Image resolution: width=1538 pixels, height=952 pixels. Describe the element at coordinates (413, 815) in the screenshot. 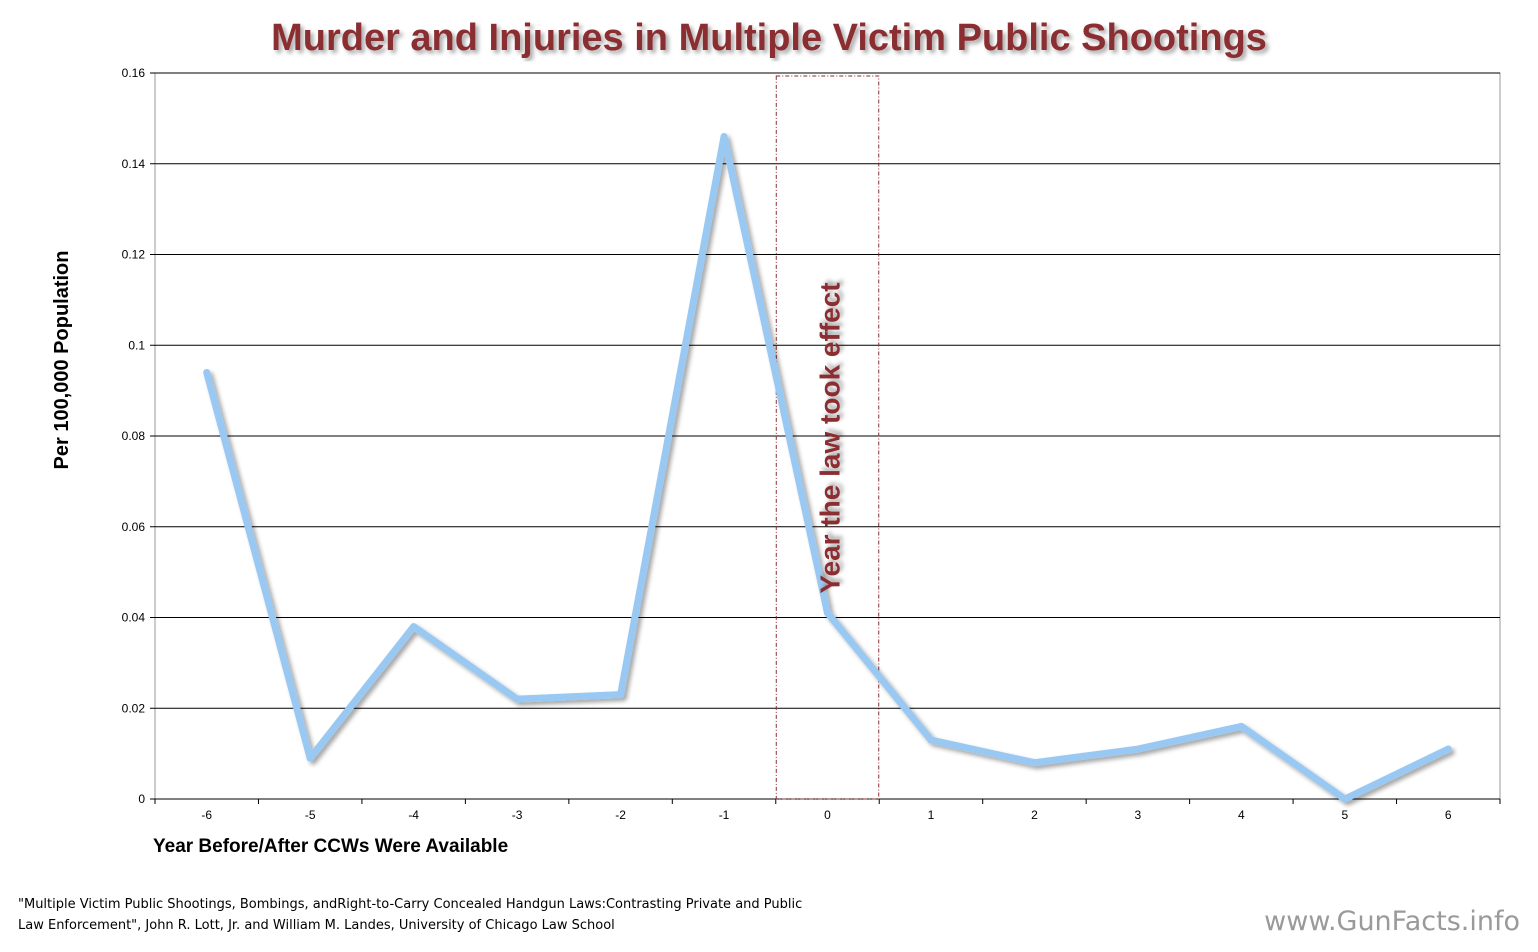

I see `x-tick-label: -4` at that location.